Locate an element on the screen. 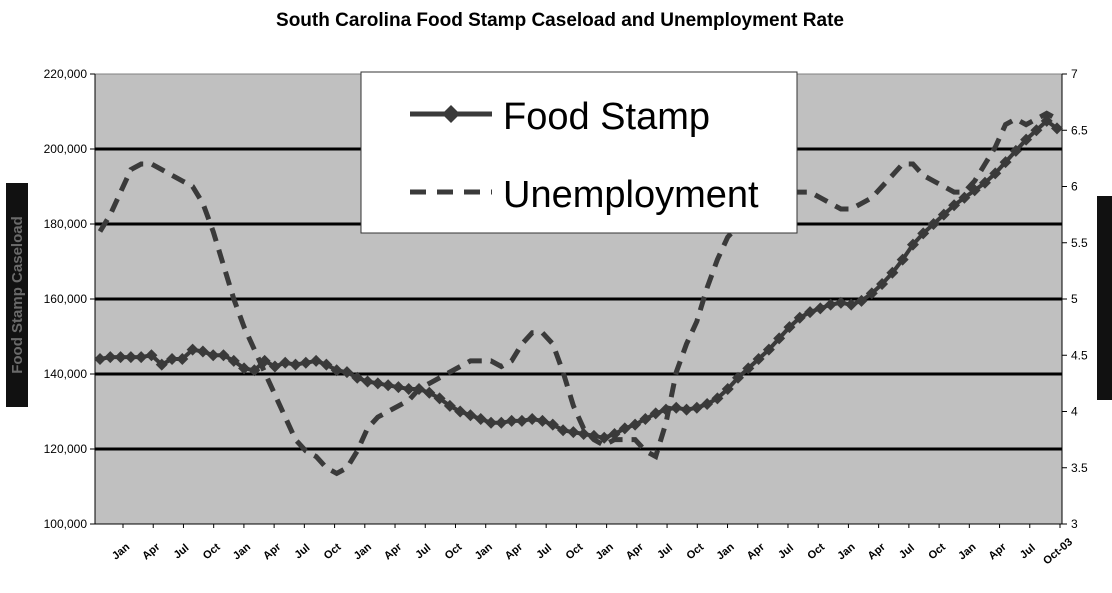  y-axis-title-group: Food Stamp Caseload is located at coordinates (17, 295).